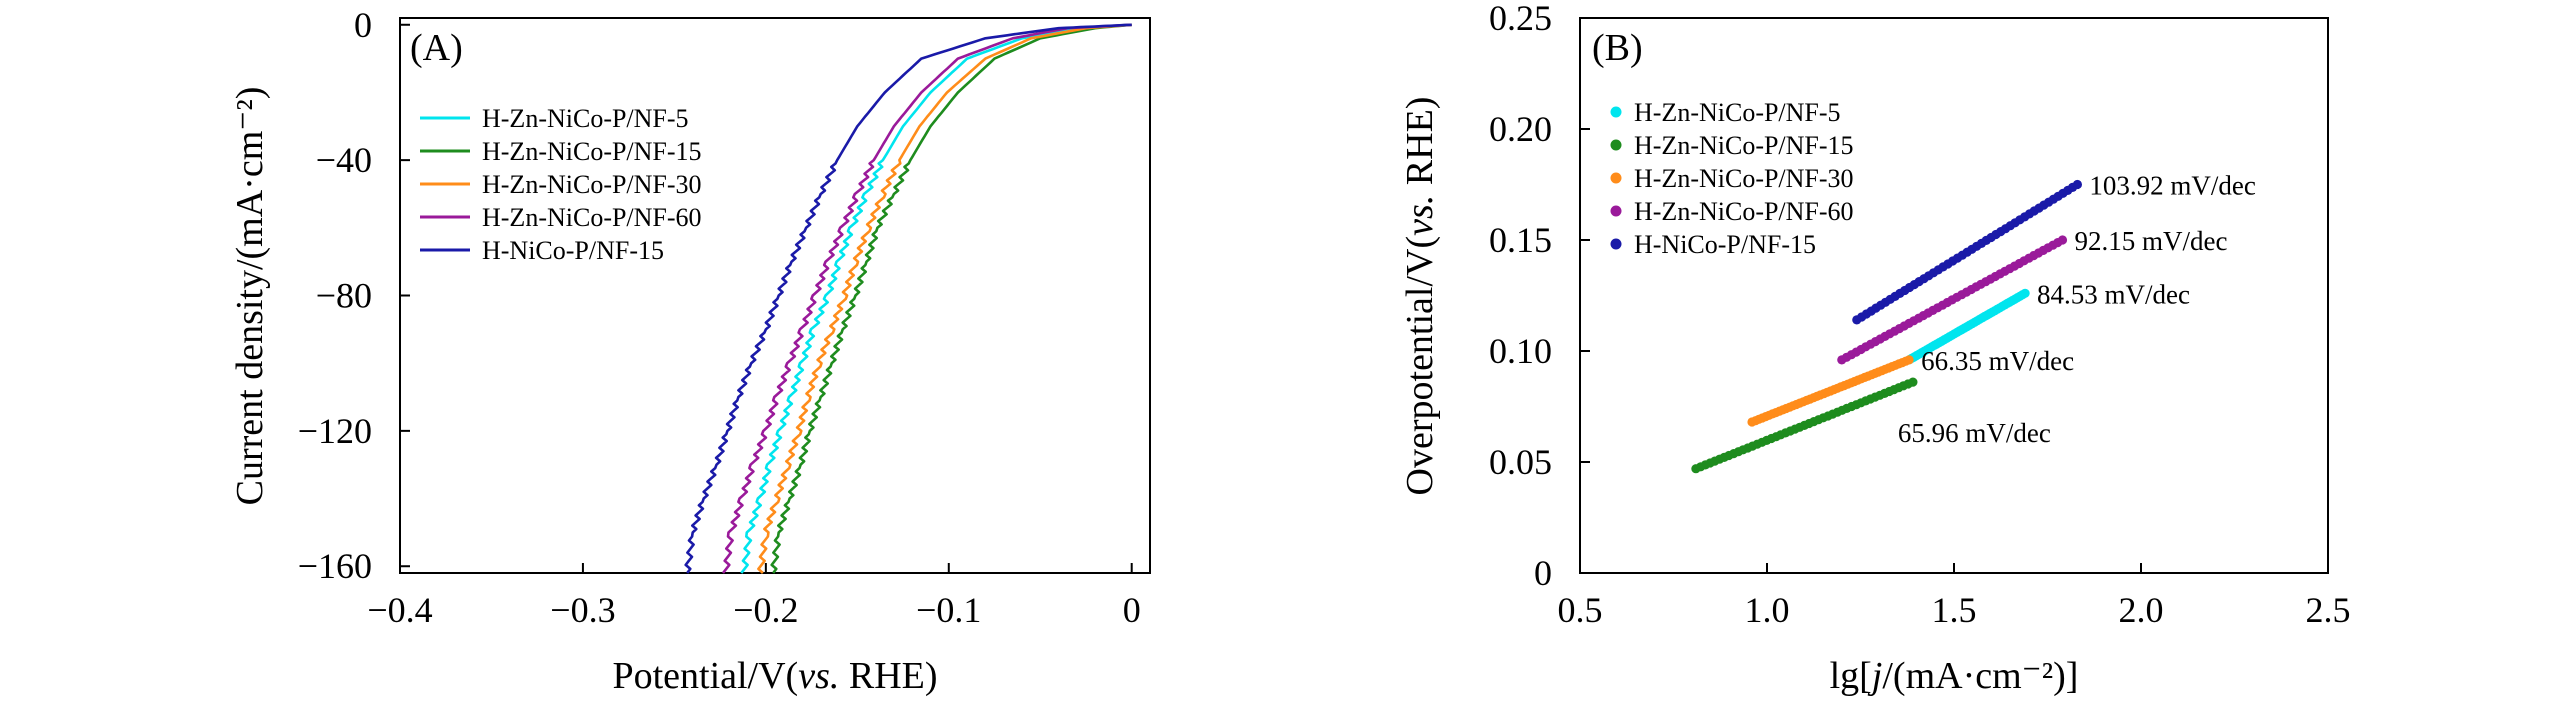 The image size is (2567, 709). What do you see at coordinates (1580, 610) in the screenshot?
I see `x-tick-label: 0.5` at bounding box center [1580, 610].